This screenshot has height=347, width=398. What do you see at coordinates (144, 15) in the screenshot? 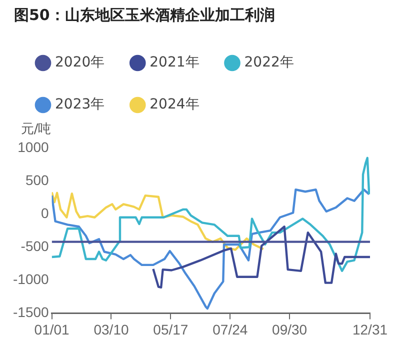
I see `chart-title: 图50：山东地区玉米酒精企业加工利润` at bounding box center [144, 15].